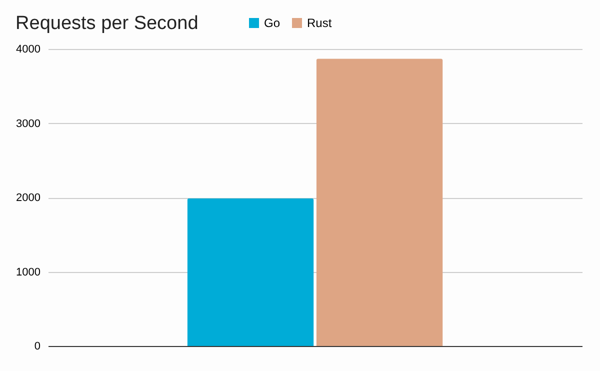 This screenshot has width=600, height=371. What do you see at coordinates (28, 198) in the screenshot?
I see `y-tick-label: 2000` at bounding box center [28, 198].